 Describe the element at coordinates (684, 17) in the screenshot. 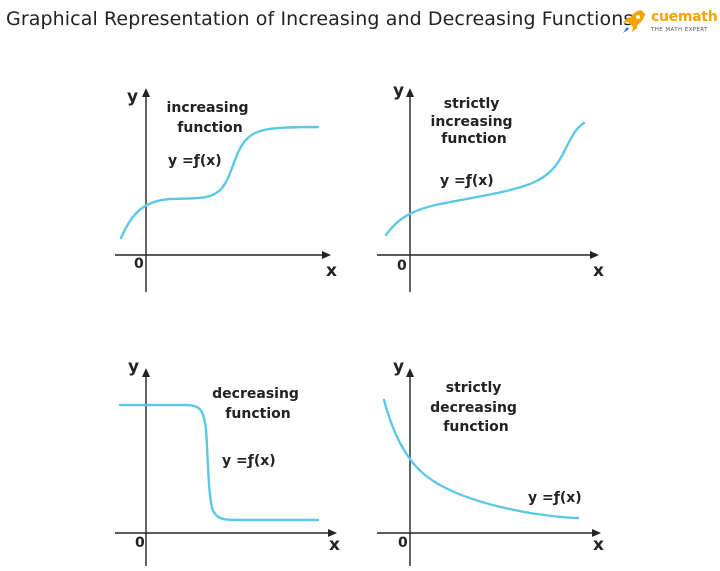

I see `logo-name: cuemath` at that location.